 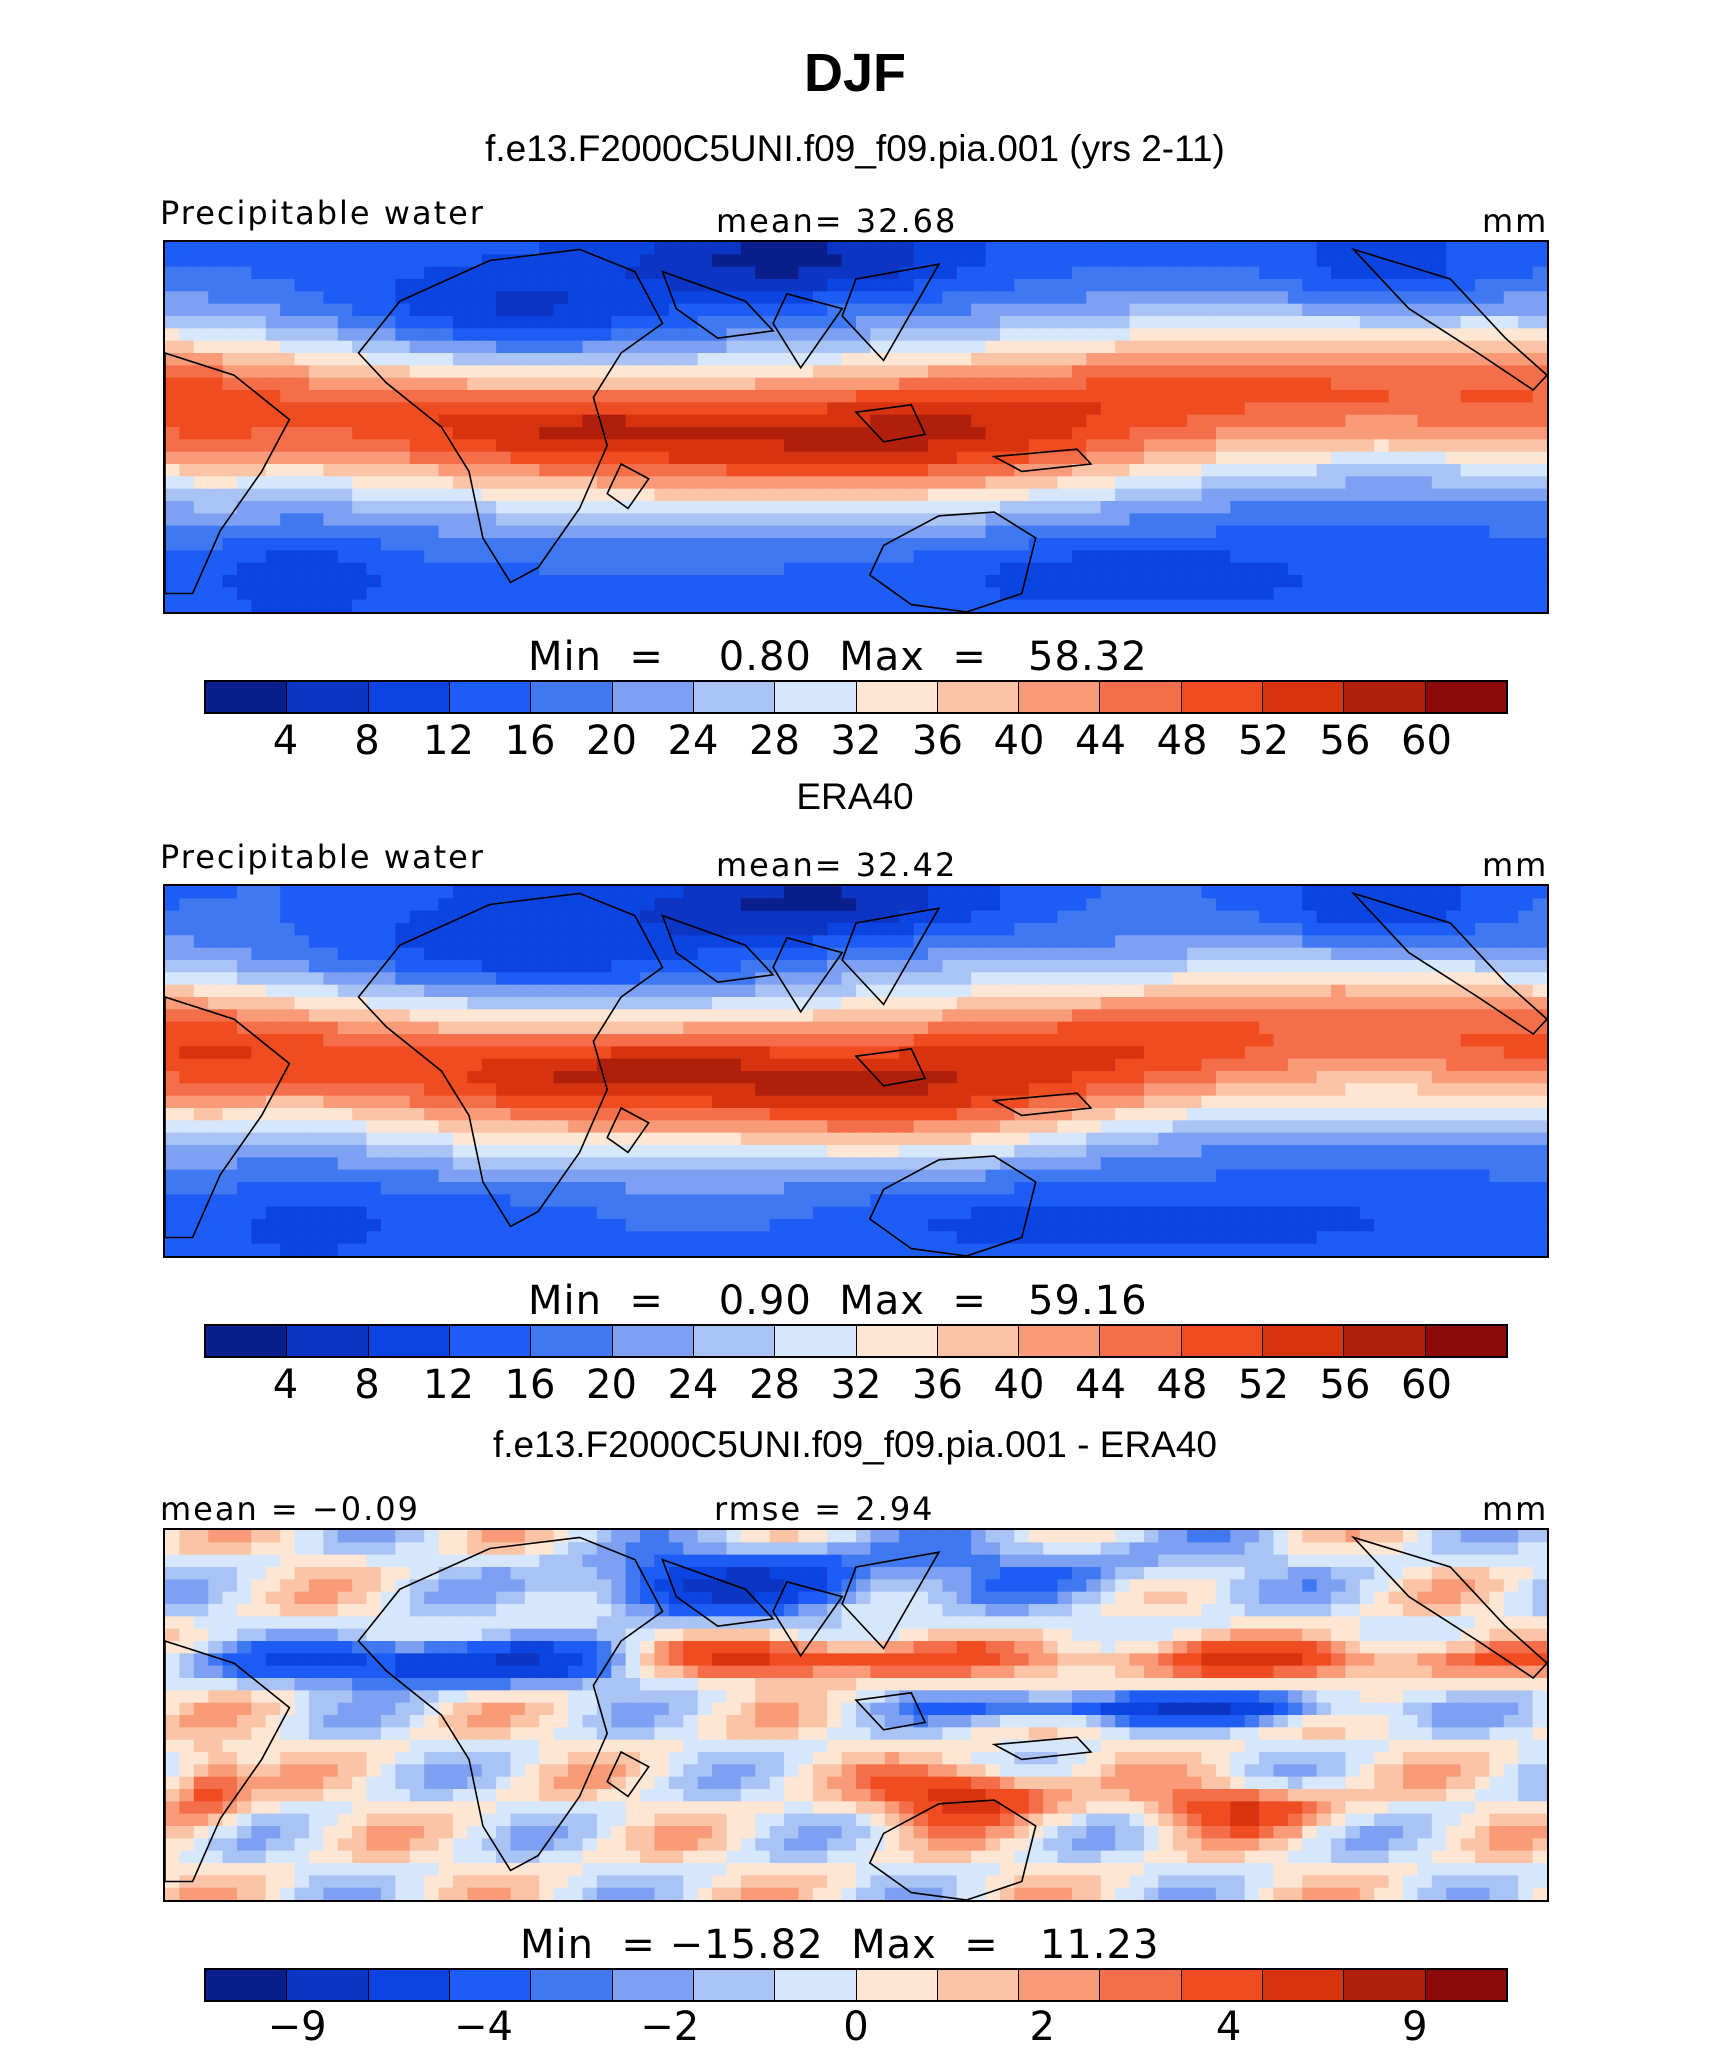 I want to click on colorbar-tick-label: −2, so click(x=670, y=2027).